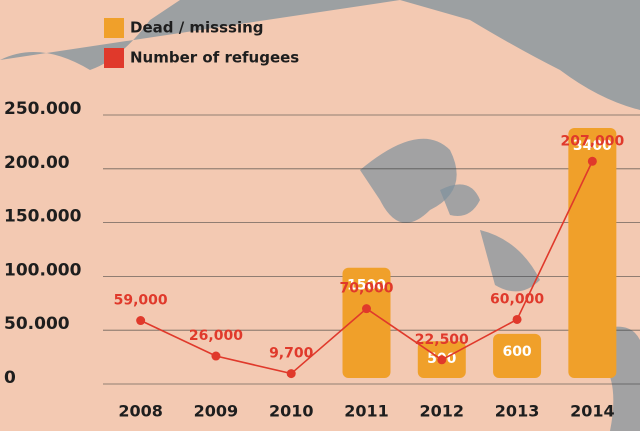  Describe the element at coordinates (216, 411) in the screenshot. I see `x-tick-label: 2009` at that location.